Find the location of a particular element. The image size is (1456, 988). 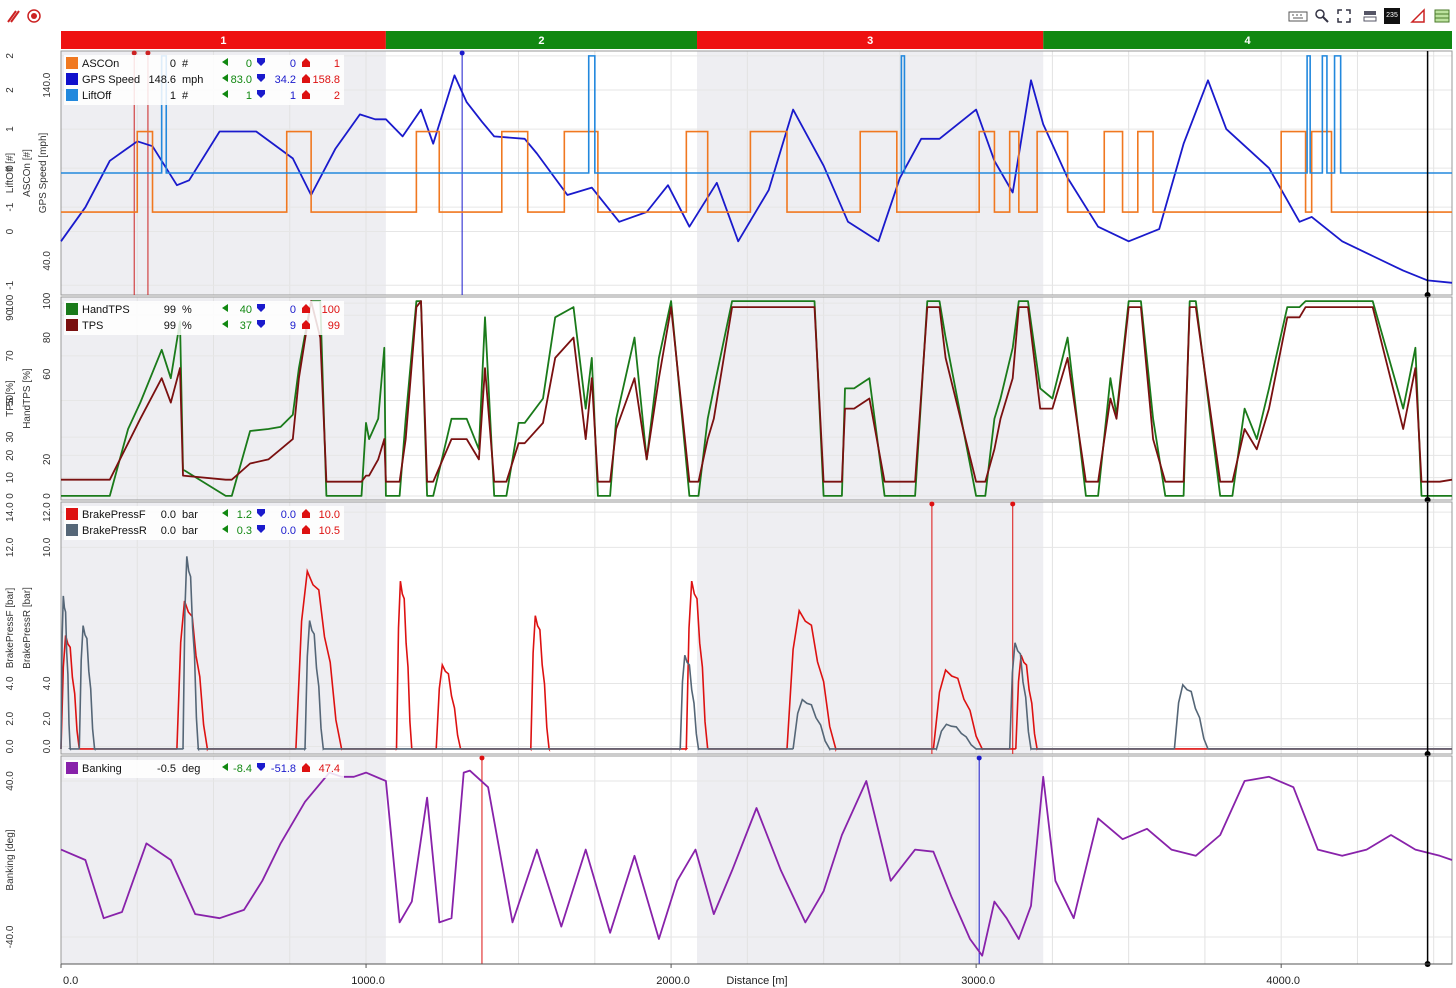

legend-entry-handtps: HandTPS 99% 40 0 100 is located at coordinates (203, 309).